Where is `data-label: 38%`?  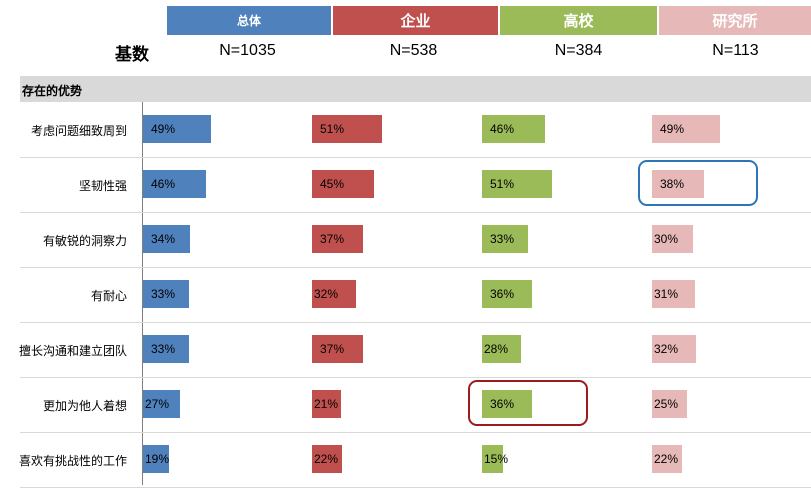 data-label: 38% is located at coordinates (672, 184).